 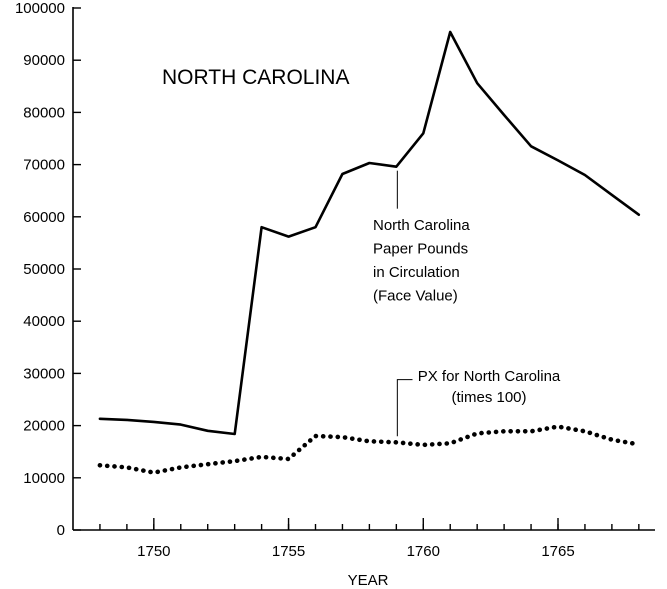 What do you see at coordinates (489, 376) in the screenshot?
I see `annotation-px-line: PX for North Carolina` at bounding box center [489, 376].